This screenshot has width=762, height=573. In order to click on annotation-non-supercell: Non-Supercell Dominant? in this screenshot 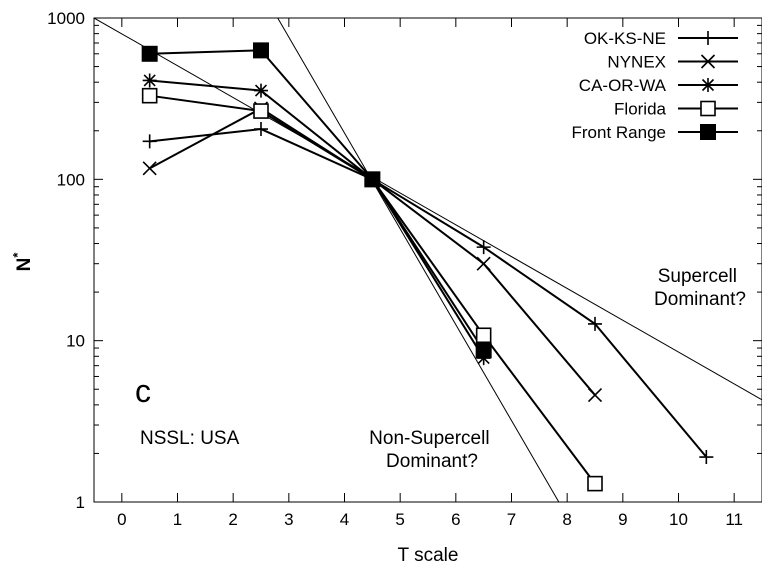, I will do `click(432, 450)`.